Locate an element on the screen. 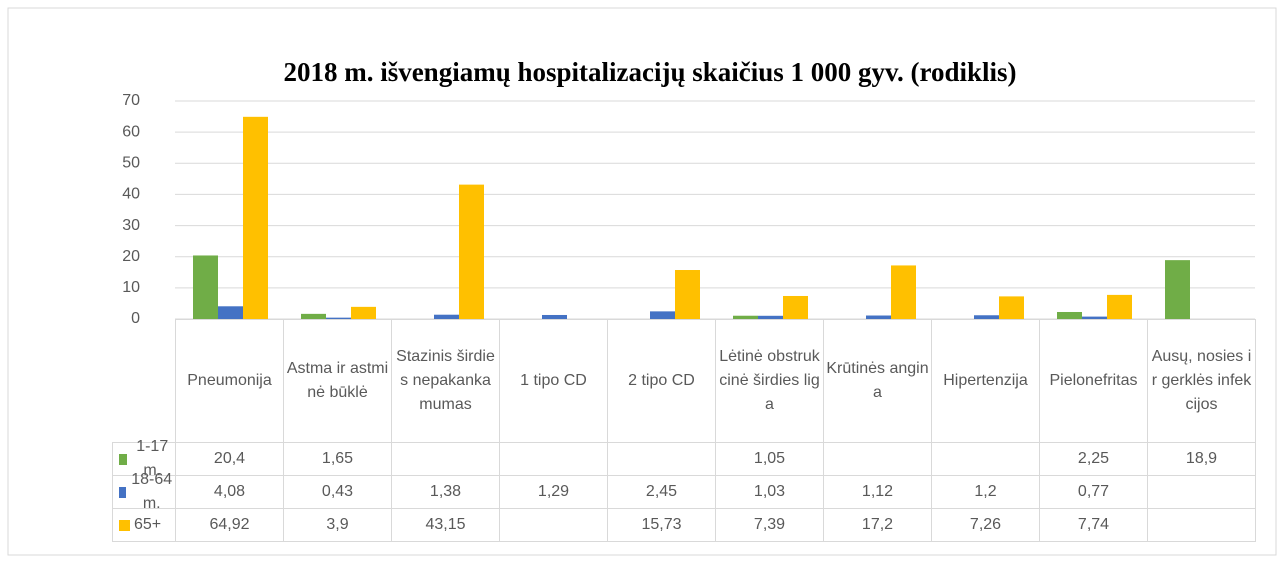 This screenshot has height=563, width=1284. legend-label: 65+ is located at coordinates (148, 524).